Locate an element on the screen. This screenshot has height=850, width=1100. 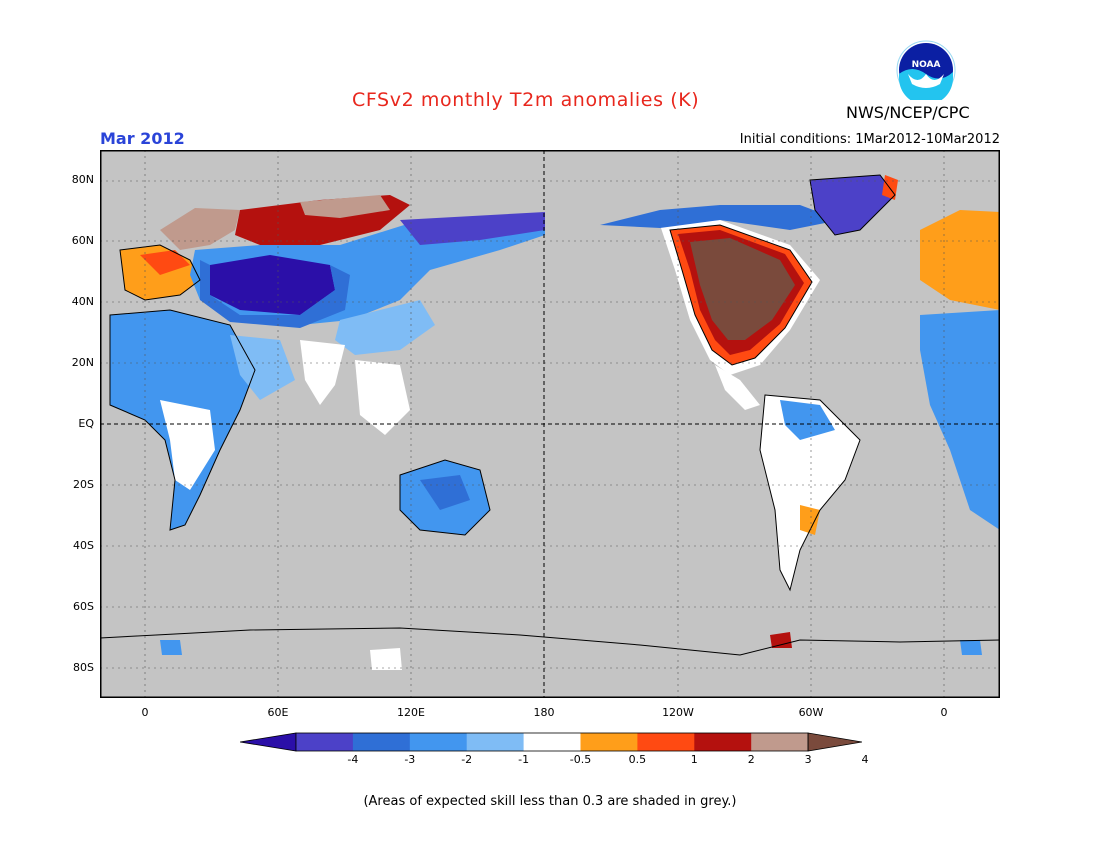
arabia-patch is located at coordinates (262, 367).